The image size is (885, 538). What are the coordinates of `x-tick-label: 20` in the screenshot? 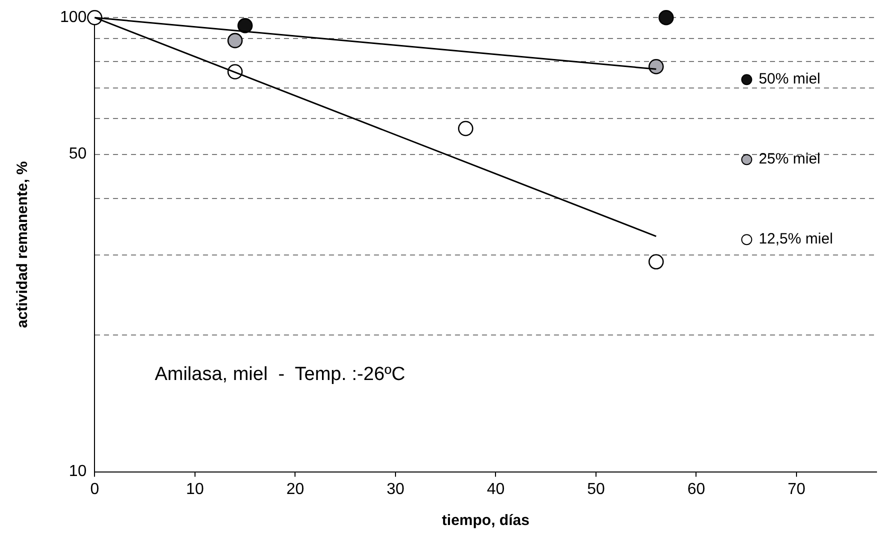 It's located at (295, 489).